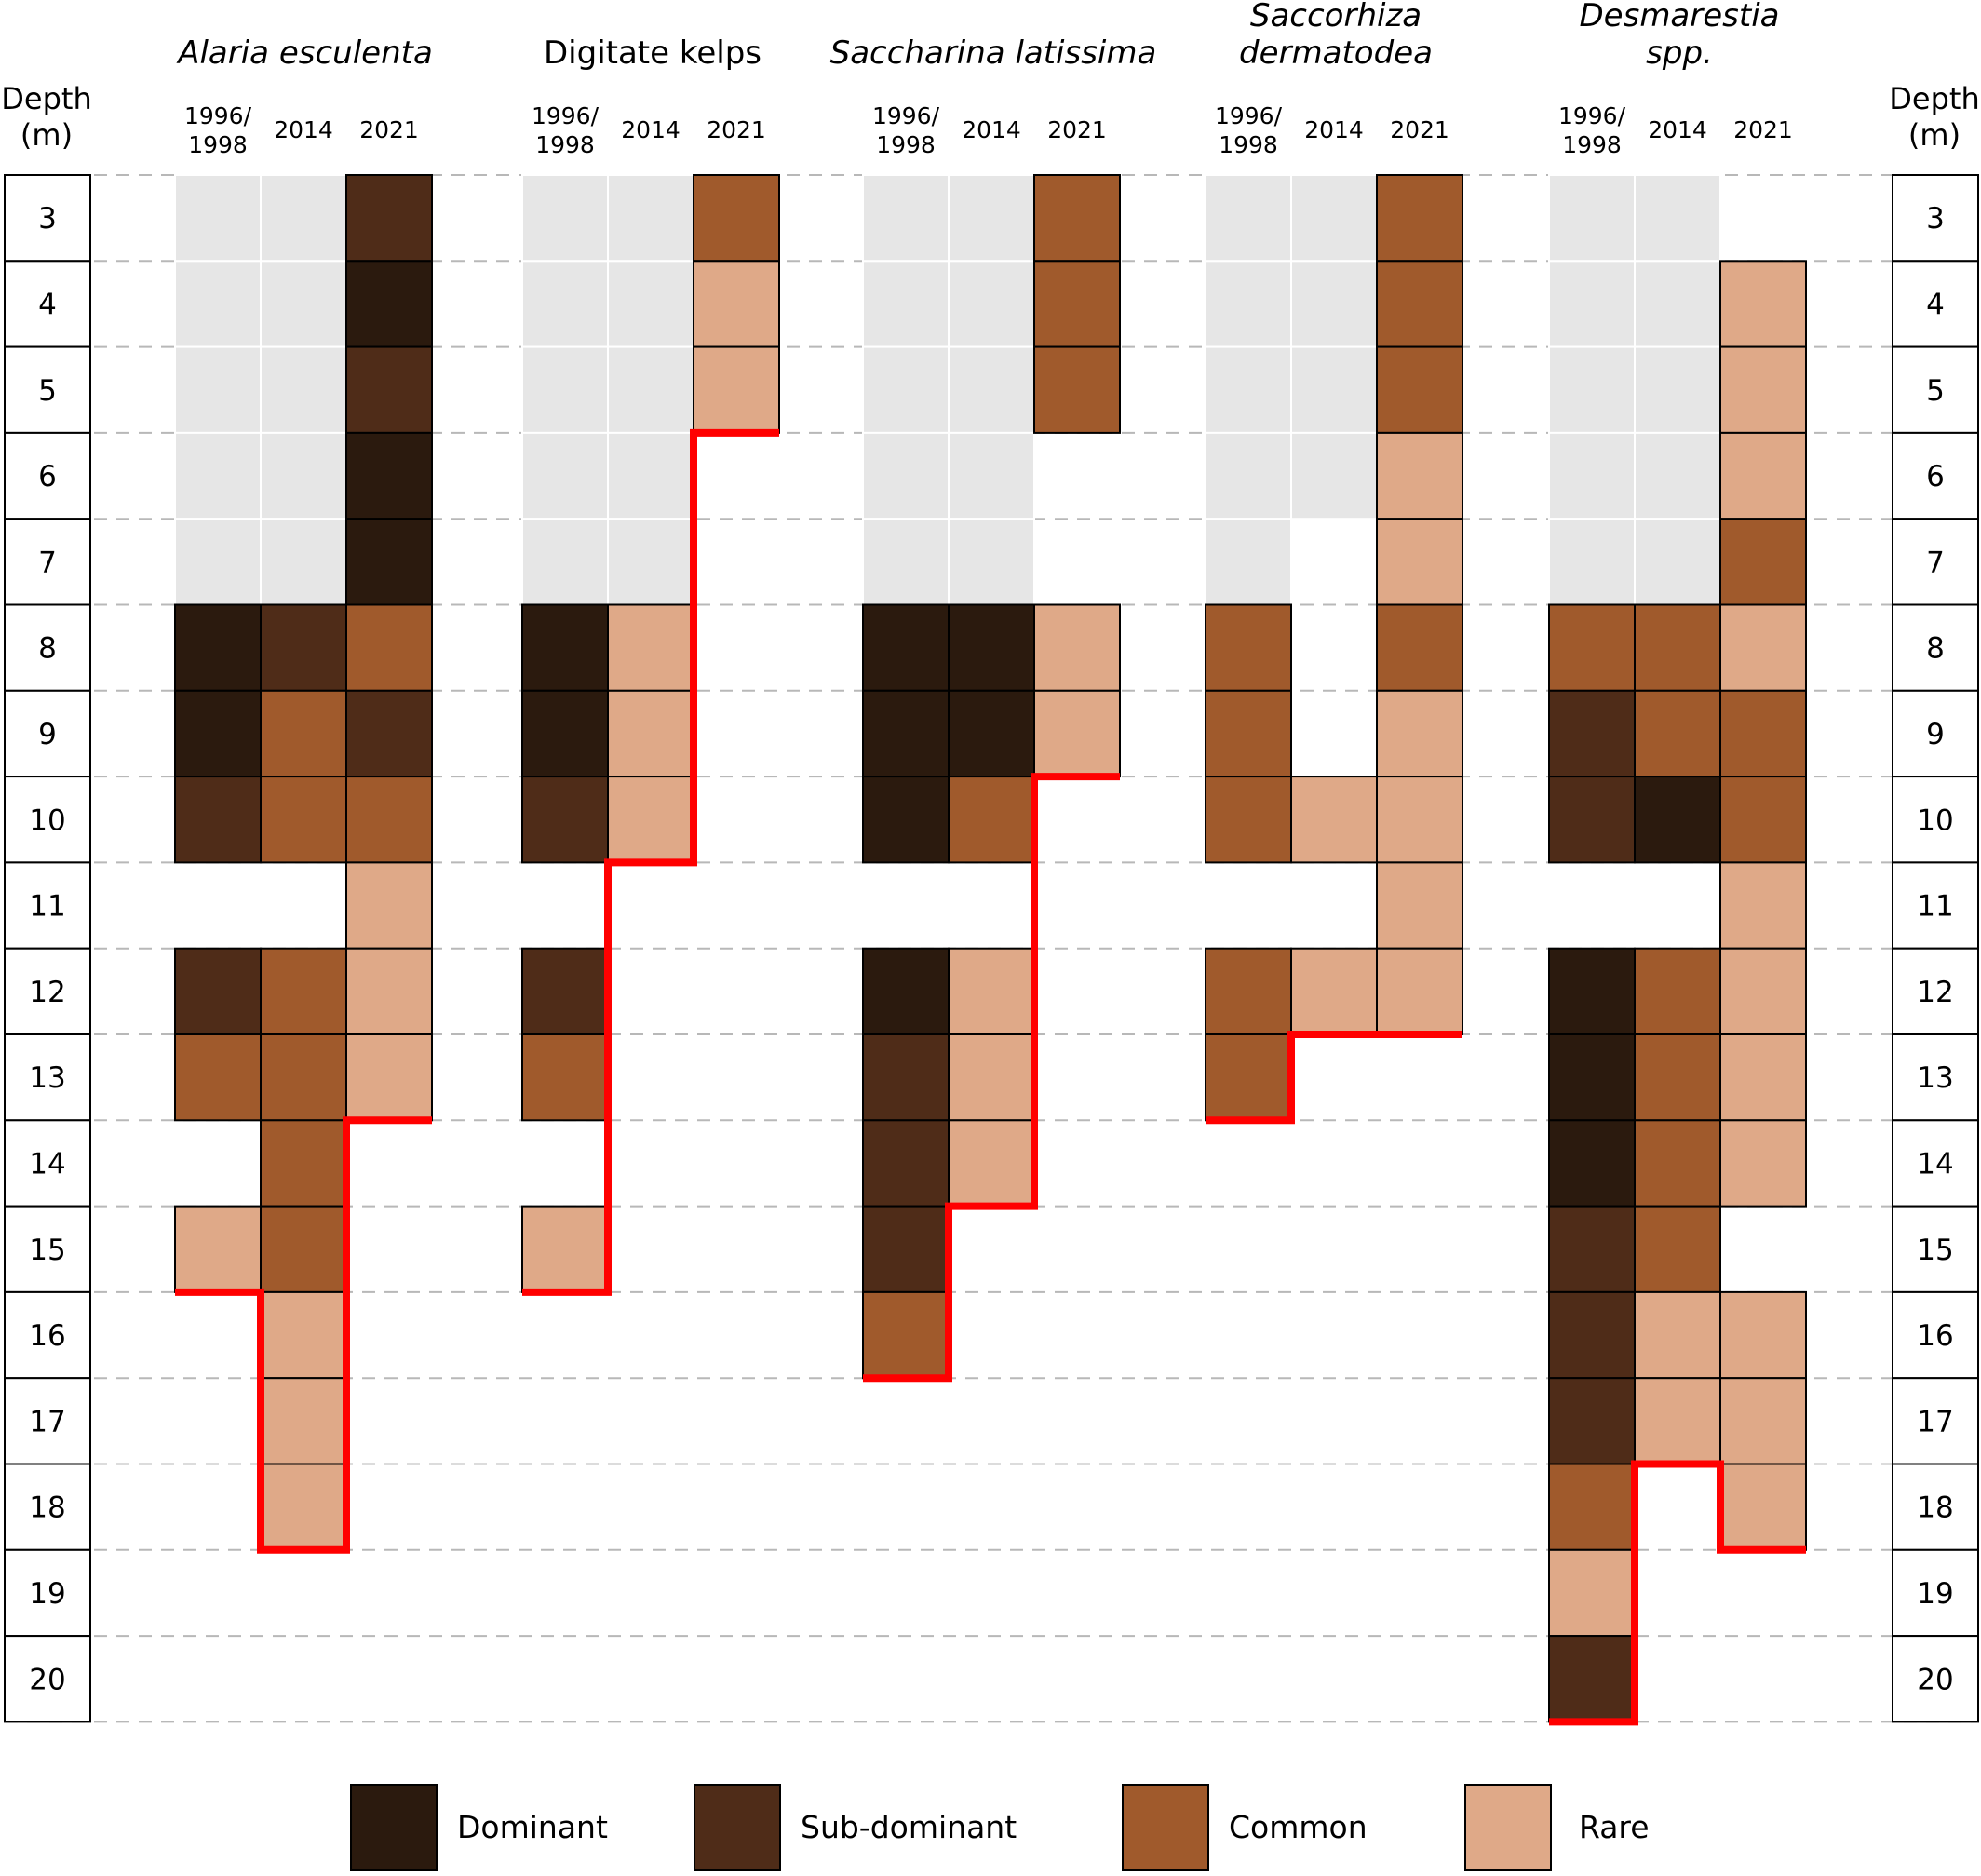  Describe the element at coordinates (1935, 1078) in the screenshot. I see `right-depth-label: 13` at that location.